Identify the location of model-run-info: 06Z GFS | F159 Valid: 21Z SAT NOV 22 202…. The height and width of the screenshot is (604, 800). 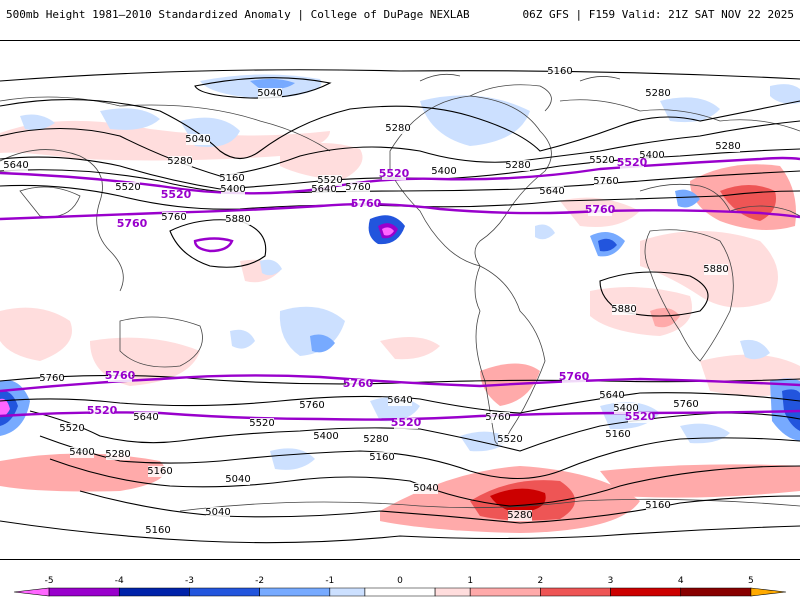
(658, 14).